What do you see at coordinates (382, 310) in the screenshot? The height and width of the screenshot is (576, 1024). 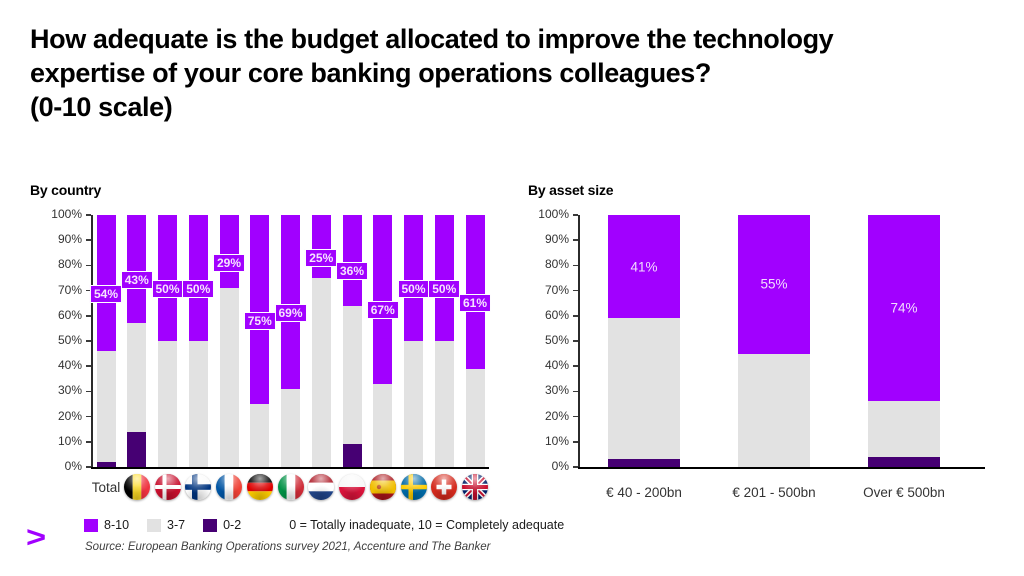 I see `value-label: 67%` at bounding box center [382, 310].